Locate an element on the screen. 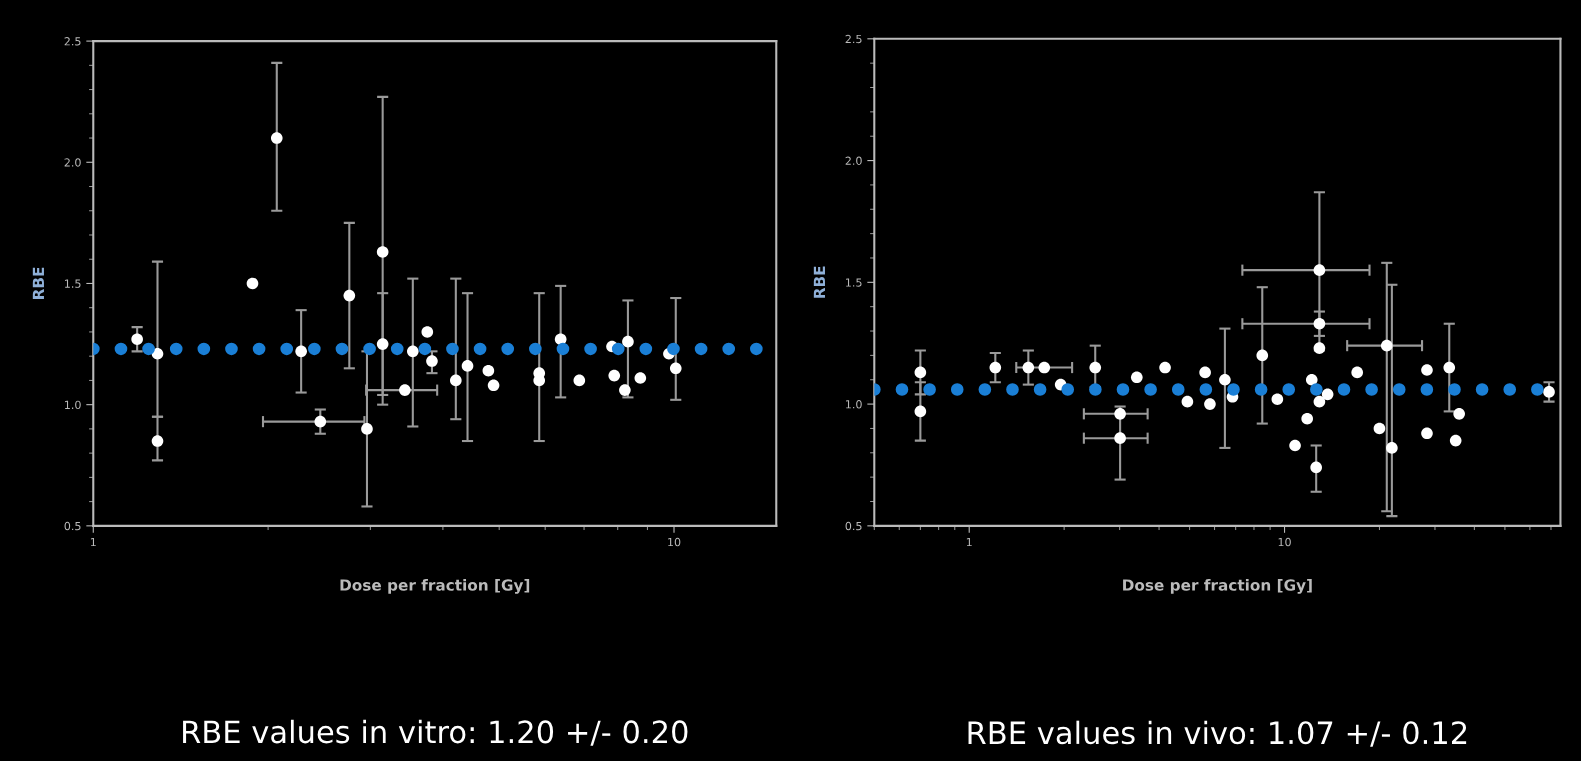 The height and width of the screenshot is (761, 1581). text: RBE values in vitro: 1.20 +/- 0.20 is located at coordinates (435, 732).